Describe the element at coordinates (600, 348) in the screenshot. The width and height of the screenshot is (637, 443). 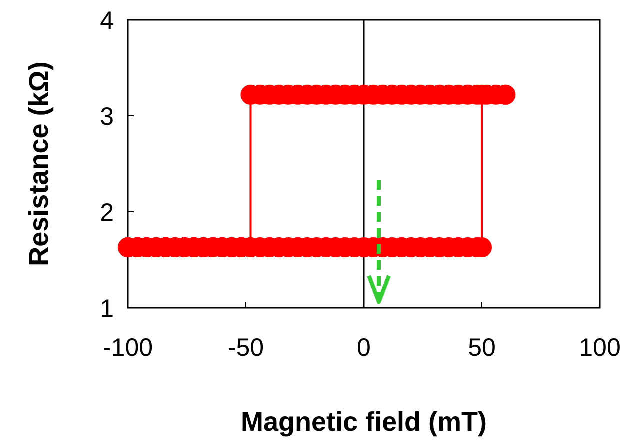
I see `x-tick-label: 100` at that location.